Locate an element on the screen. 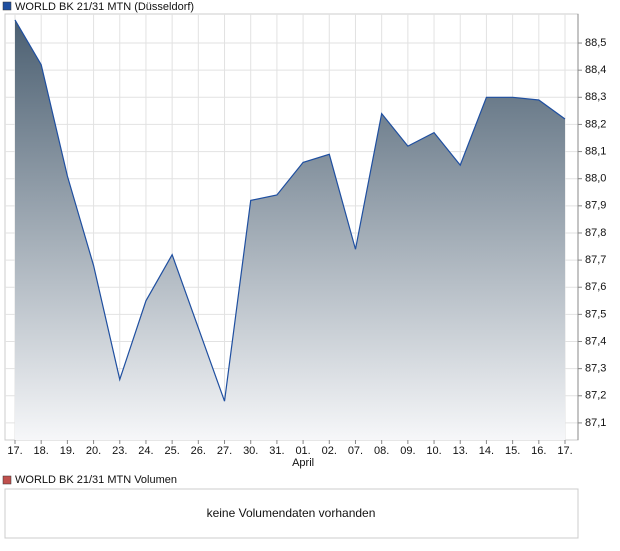  y-tick-label: 87,5 is located at coordinates (595, 314).